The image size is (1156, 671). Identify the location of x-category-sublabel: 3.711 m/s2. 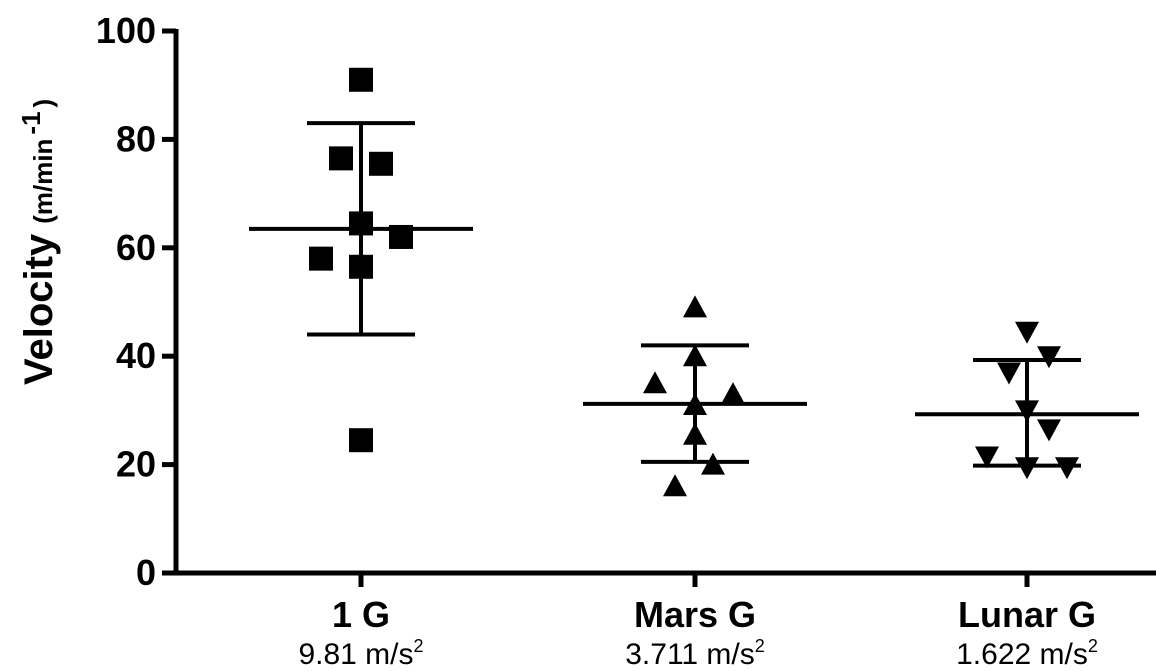
(695, 653).